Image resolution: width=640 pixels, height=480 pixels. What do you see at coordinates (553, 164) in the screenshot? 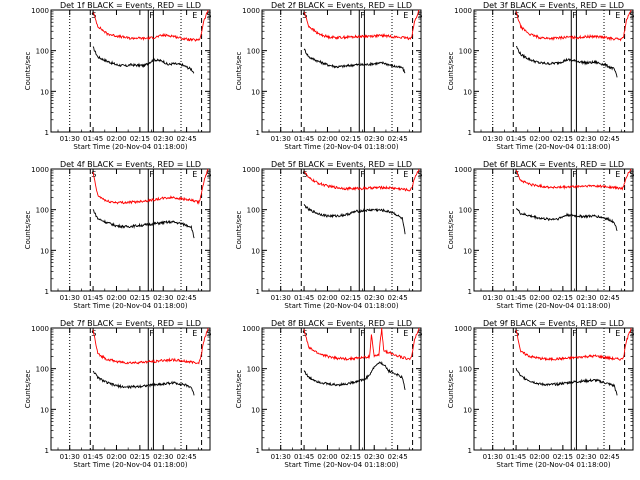
I see `panel-title: Det 6f BLACK = Events, RED = LLD` at bounding box center [553, 164].